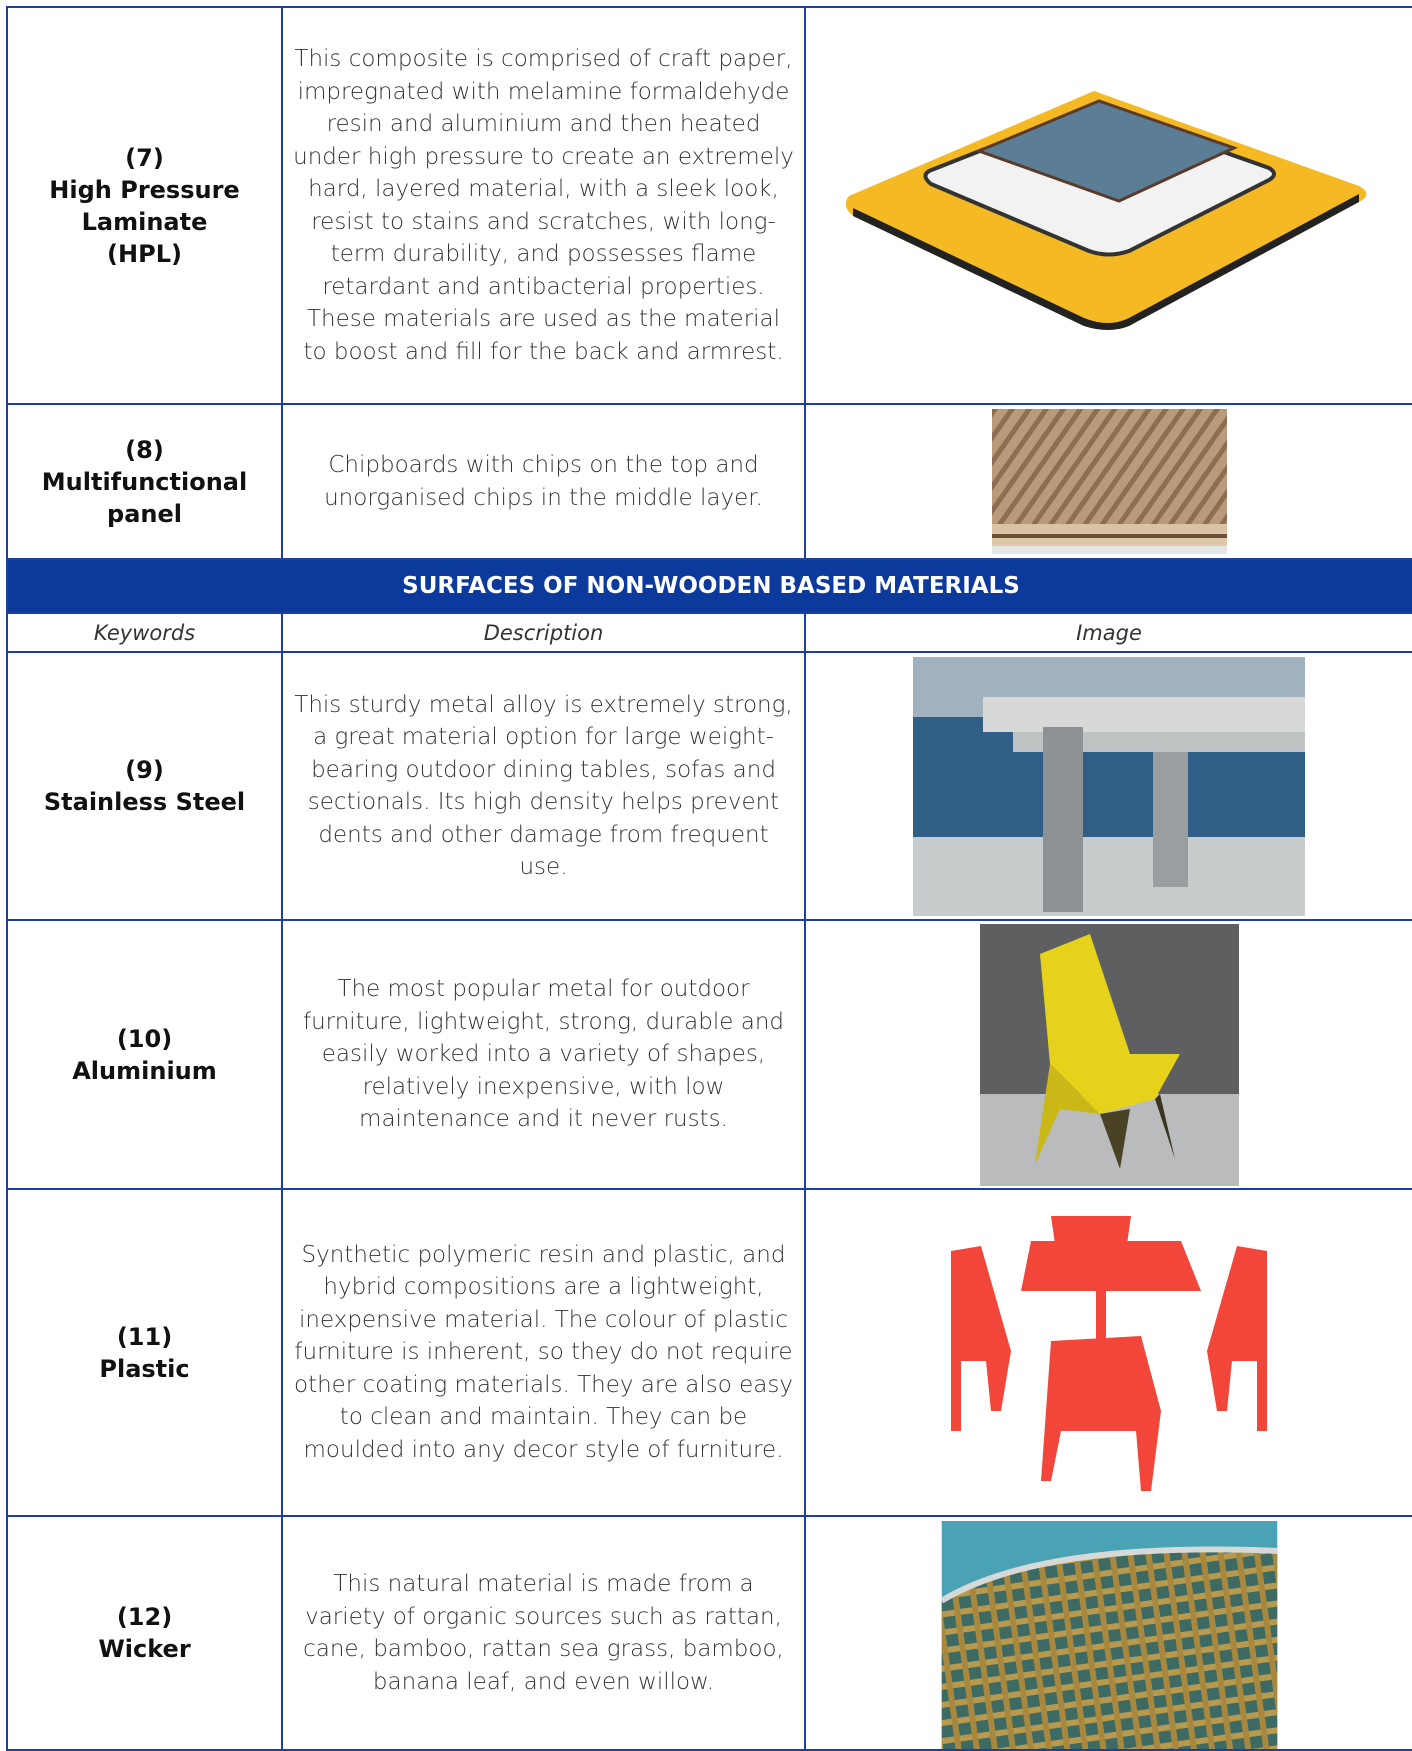 The width and height of the screenshot is (1412, 1751). What do you see at coordinates (144, 802) in the screenshot?
I see `keyword: Stainless Steel` at bounding box center [144, 802].